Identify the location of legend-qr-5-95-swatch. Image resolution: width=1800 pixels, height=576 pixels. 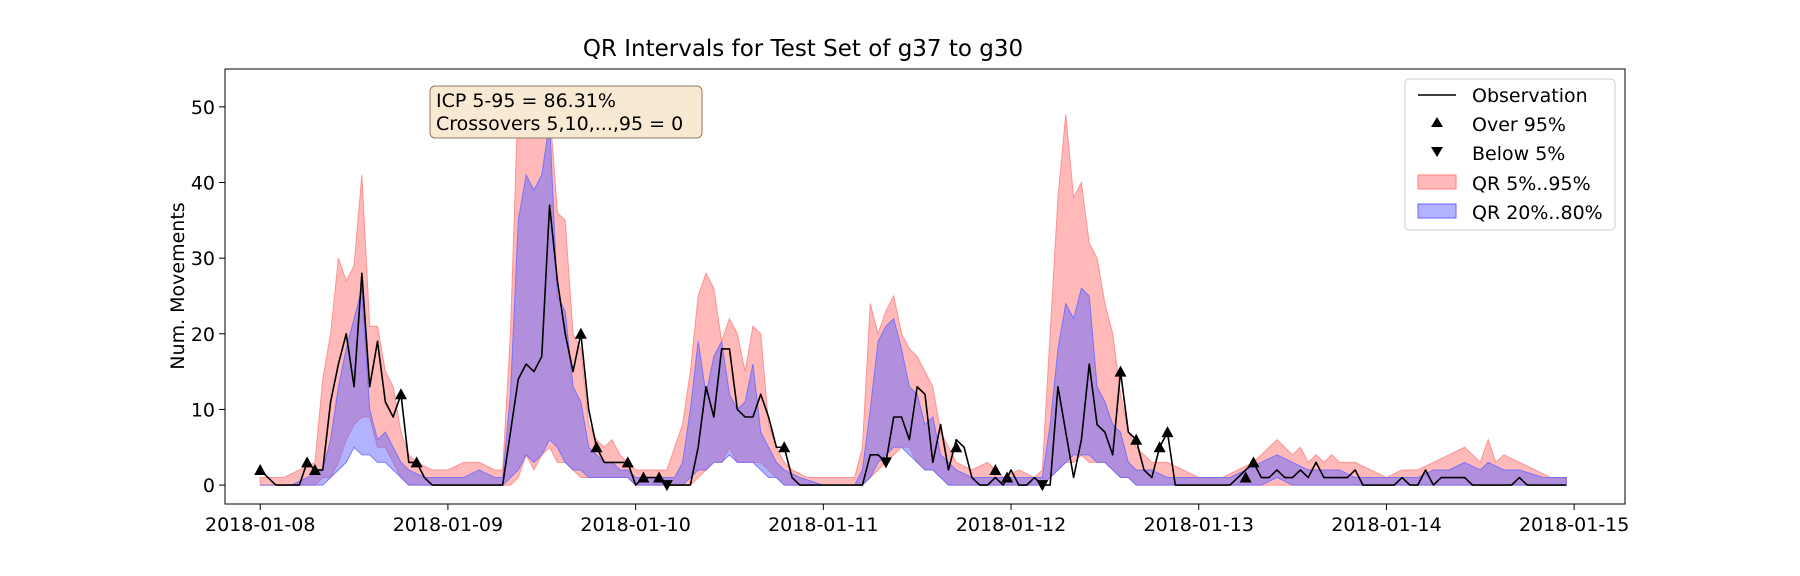
(1437, 182).